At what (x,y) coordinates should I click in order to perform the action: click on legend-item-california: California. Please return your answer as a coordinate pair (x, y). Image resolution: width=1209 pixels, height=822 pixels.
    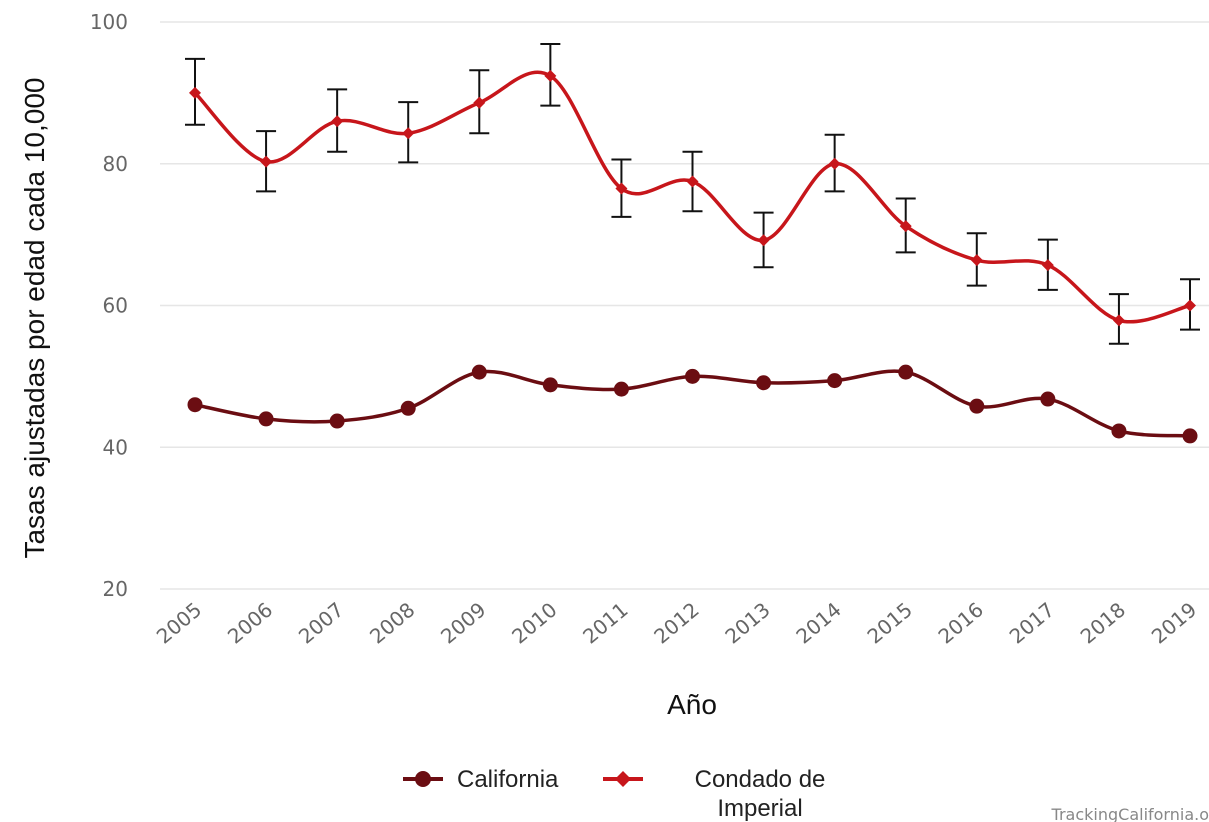
    Looking at the image, I should click on (481, 779).